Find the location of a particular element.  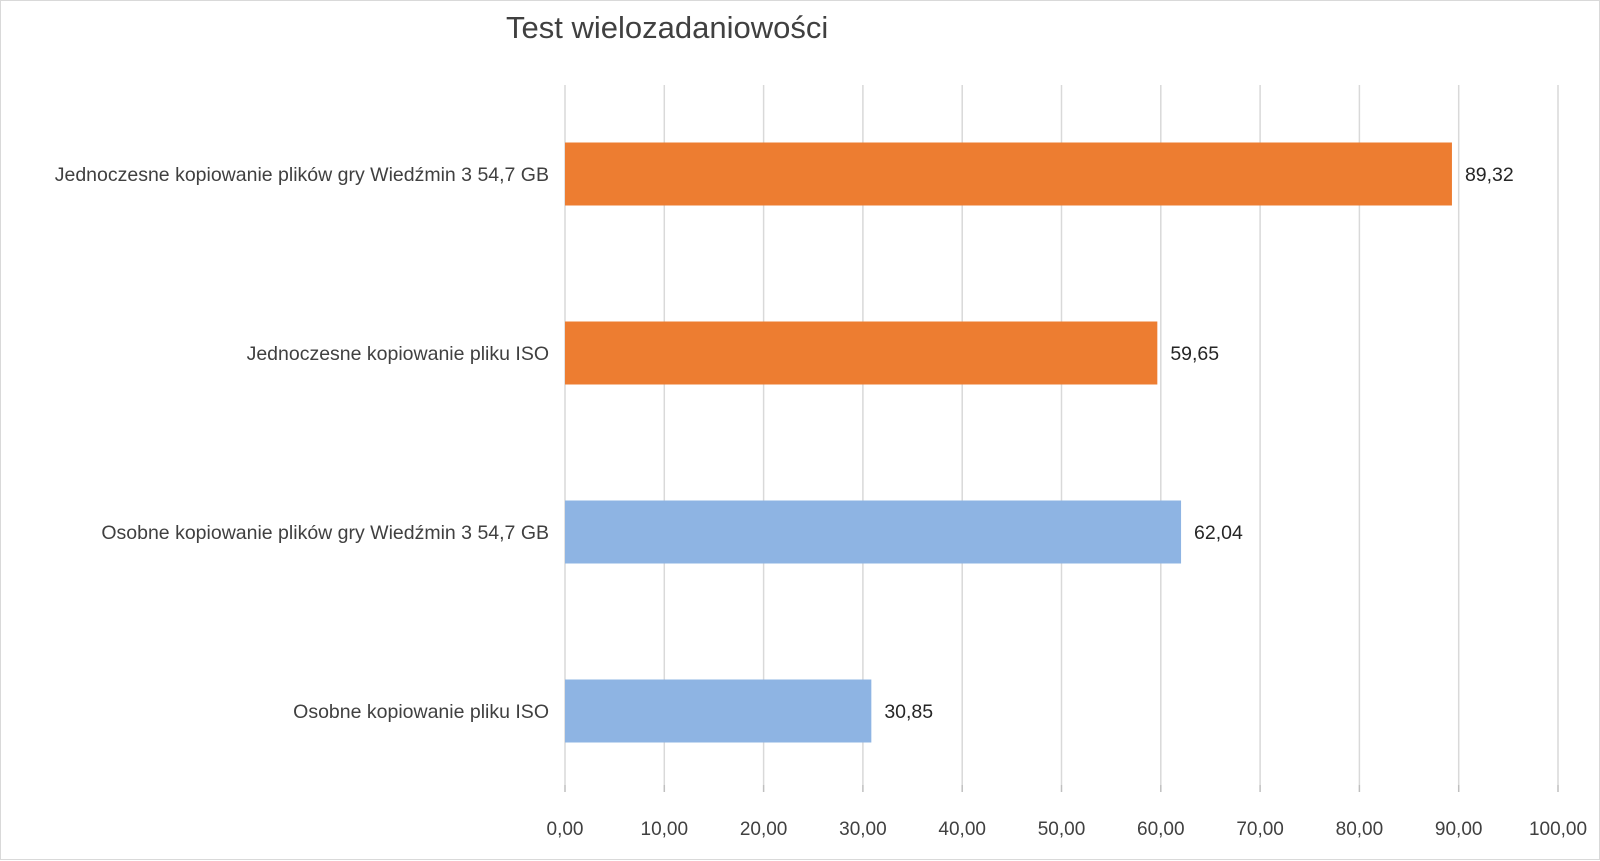

data-label: 62,04 is located at coordinates (1218, 533).